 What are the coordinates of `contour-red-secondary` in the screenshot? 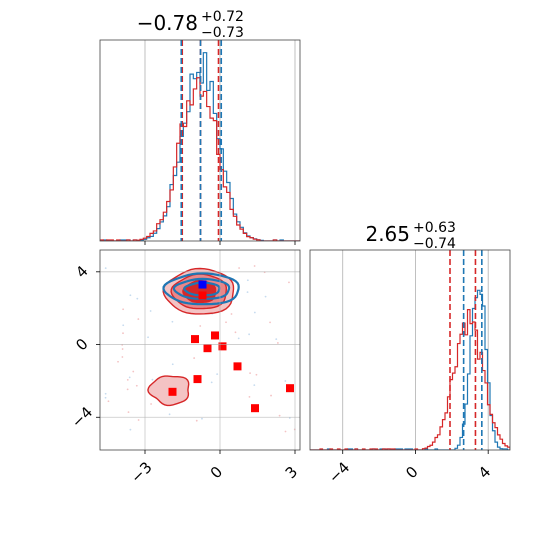 It's located at (168, 391).